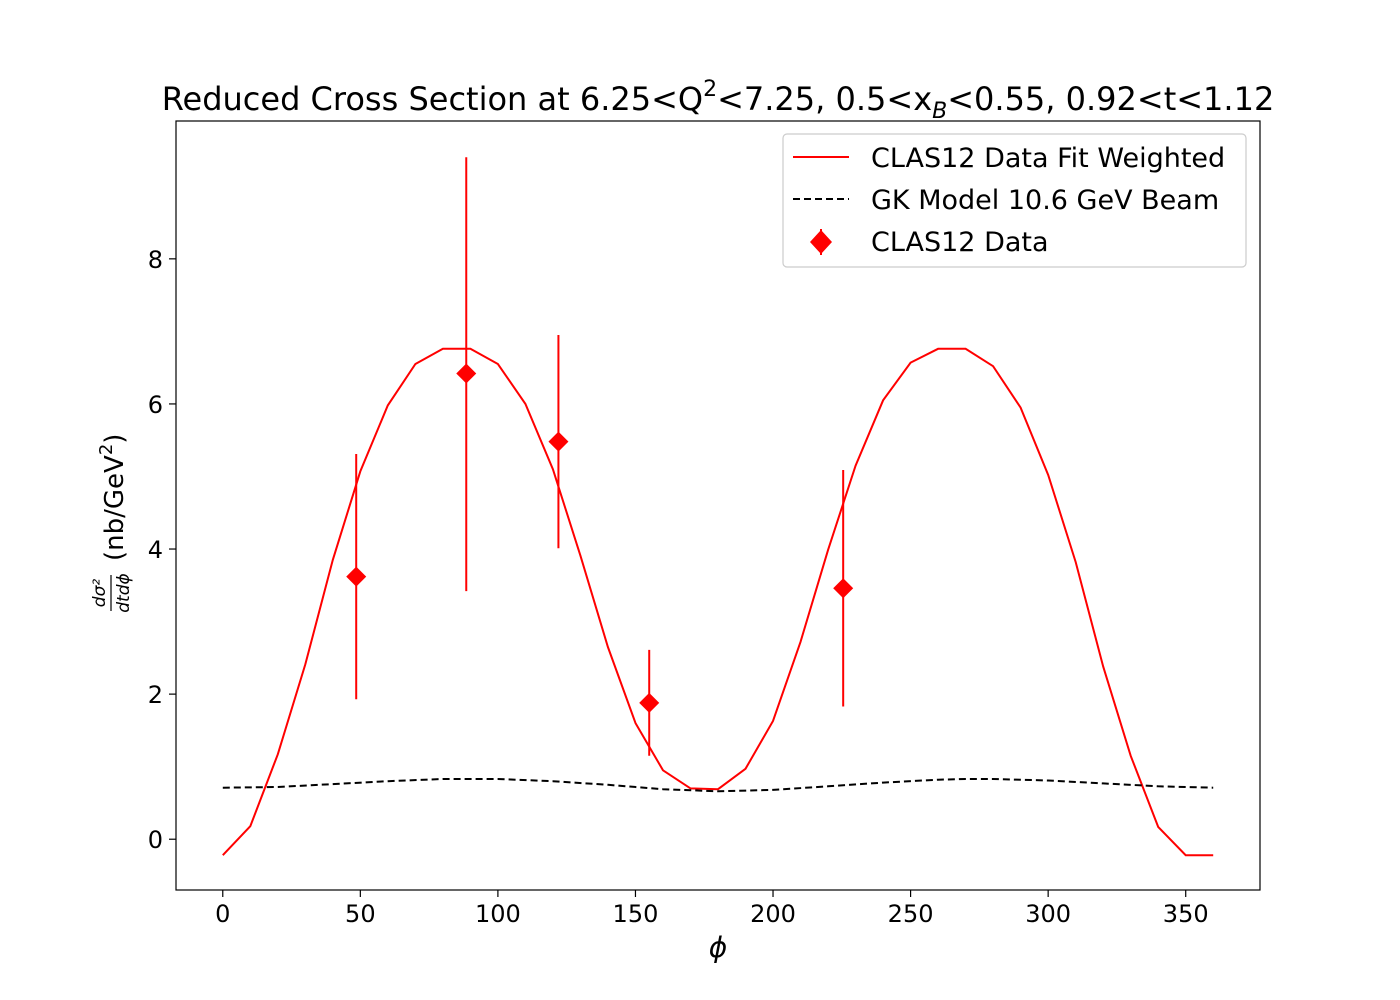 The width and height of the screenshot is (1400, 1000). Describe the element at coordinates (1045, 200) in the screenshot. I see `legend-label-gk: GK Model 10.6 GeV Beam` at that location.